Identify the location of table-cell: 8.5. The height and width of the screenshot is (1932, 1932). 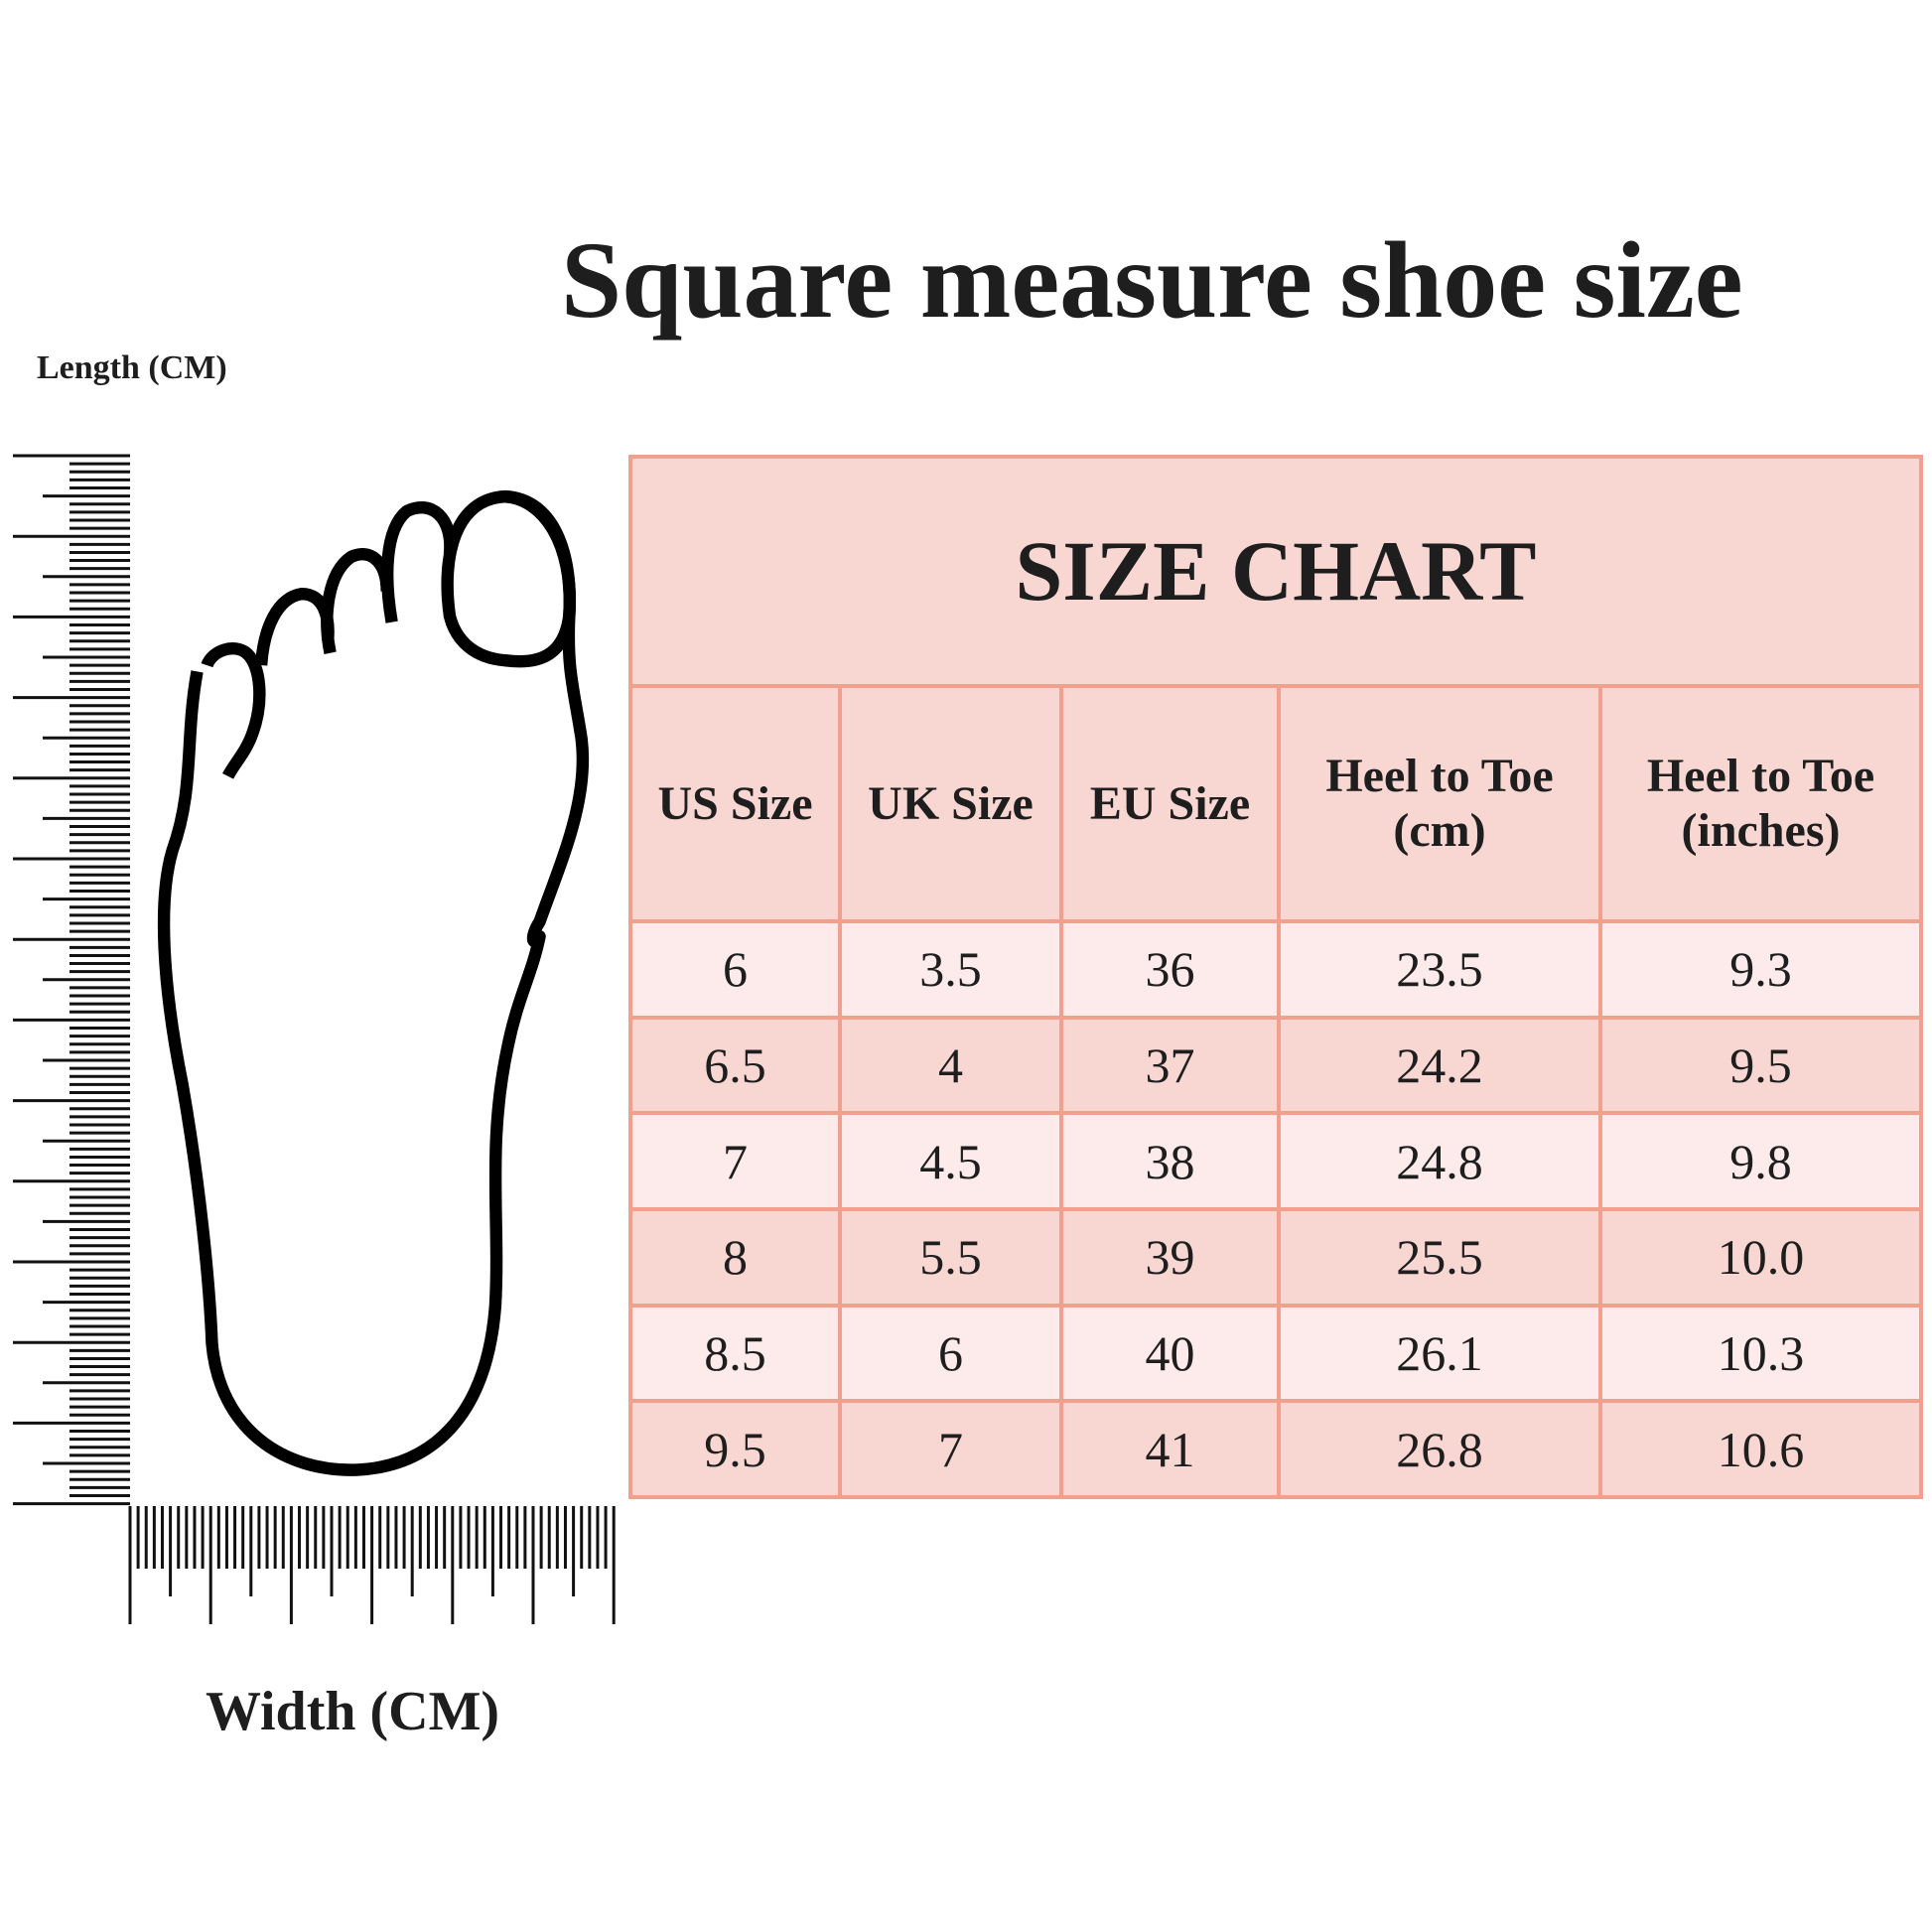
(735, 1353).